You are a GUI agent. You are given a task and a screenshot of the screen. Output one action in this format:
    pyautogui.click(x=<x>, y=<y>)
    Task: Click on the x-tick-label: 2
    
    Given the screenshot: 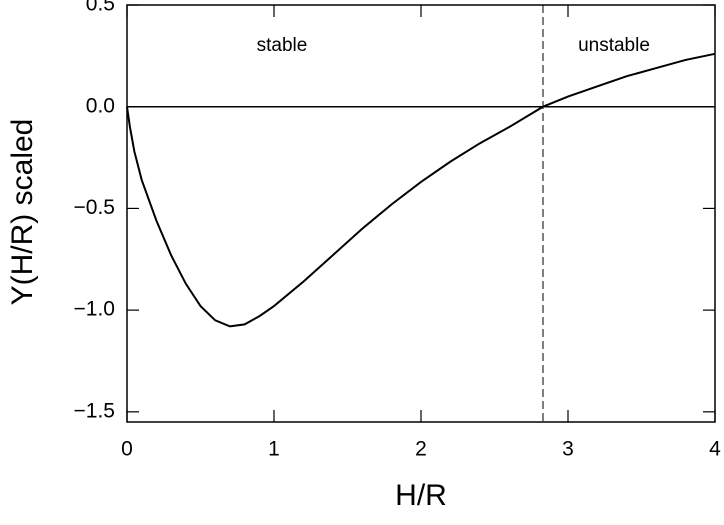 What is the action you would take?
    pyautogui.click(x=421, y=449)
    